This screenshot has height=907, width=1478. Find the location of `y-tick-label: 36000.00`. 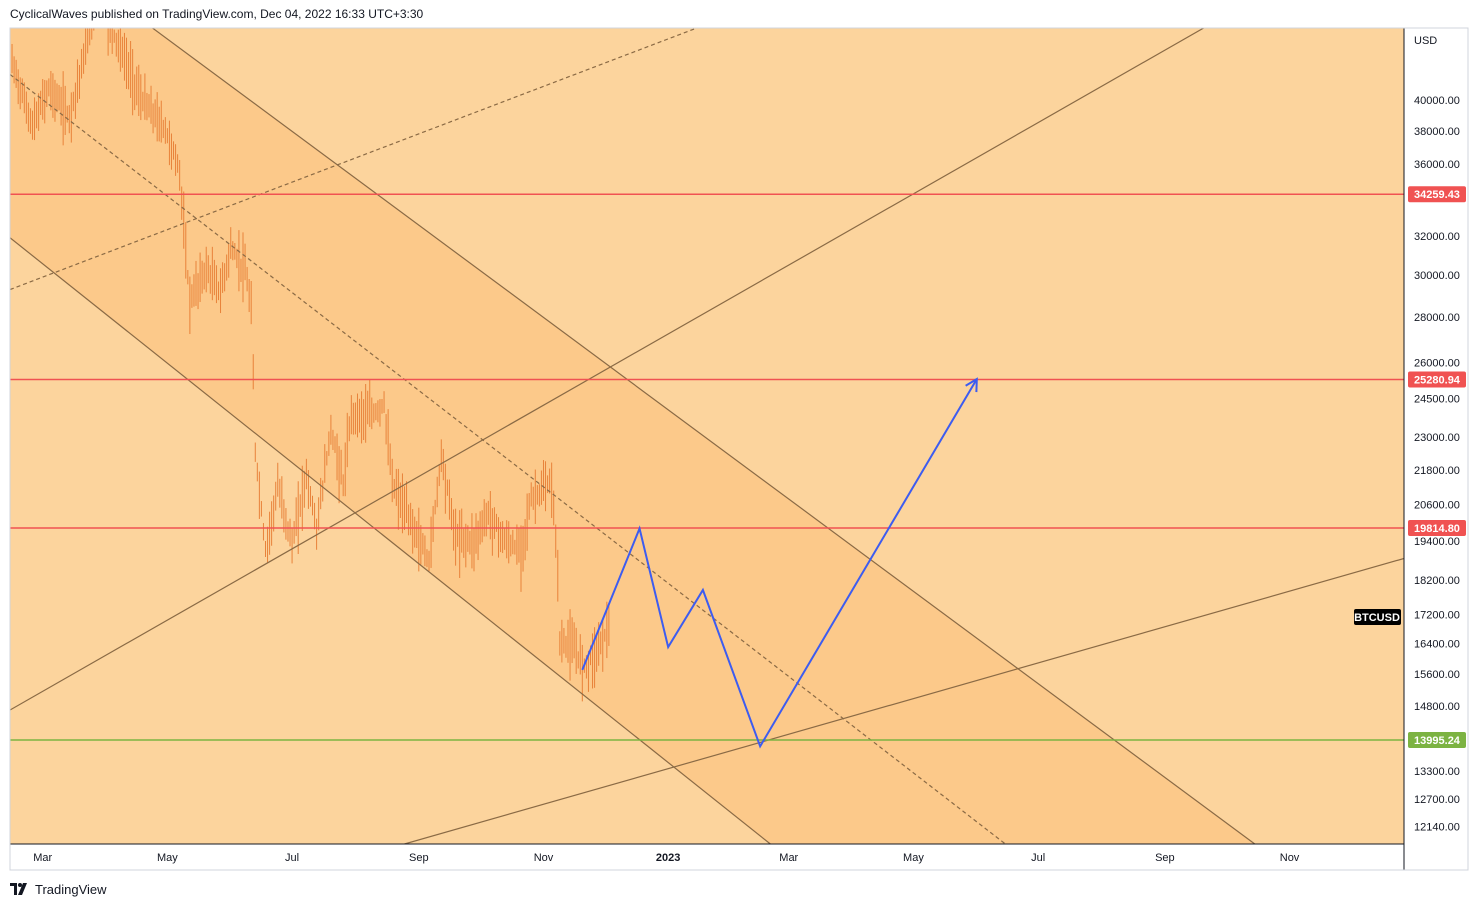

y-tick-label: 36000.00 is located at coordinates (1437, 165).